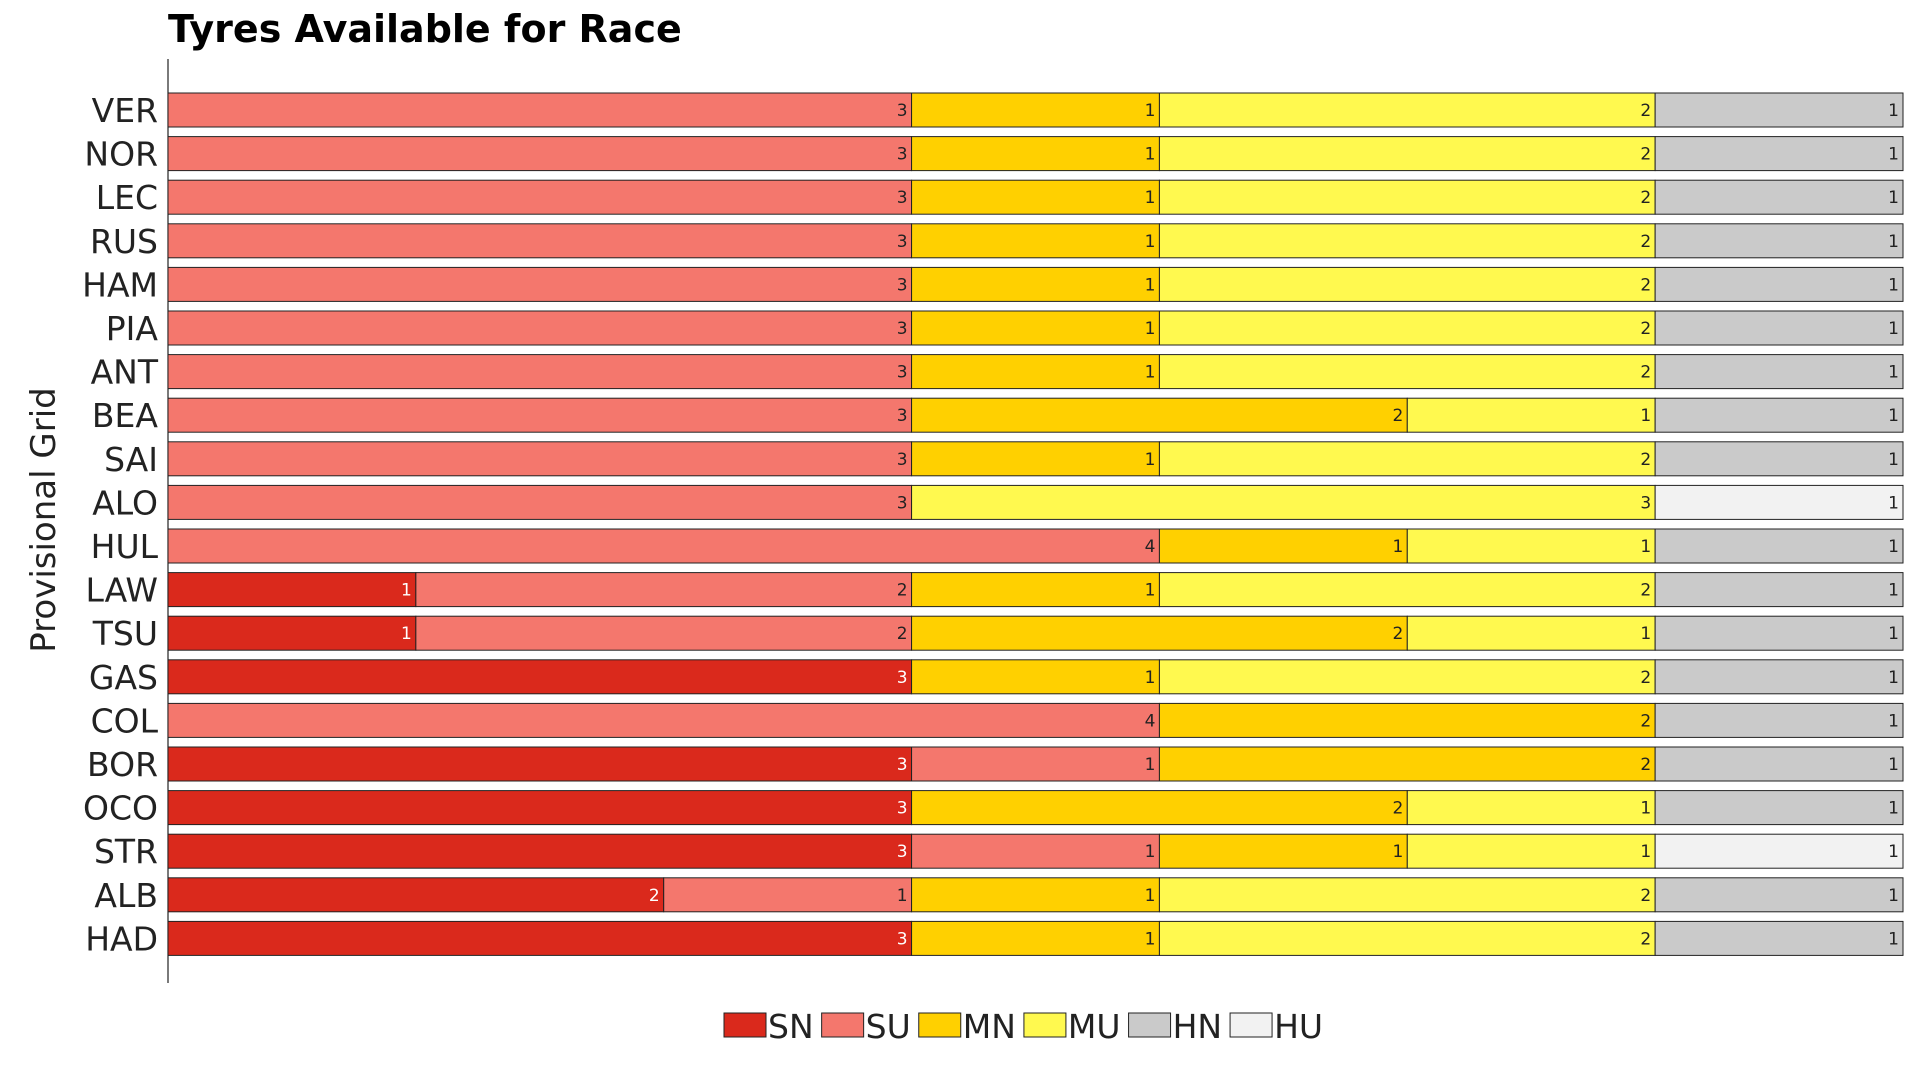 This screenshot has height=1080, width=1920. What do you see at coordinates (125, 415) in the screenshot?
I see `y-tick-label: BEA` at bounding box center [125, 415].